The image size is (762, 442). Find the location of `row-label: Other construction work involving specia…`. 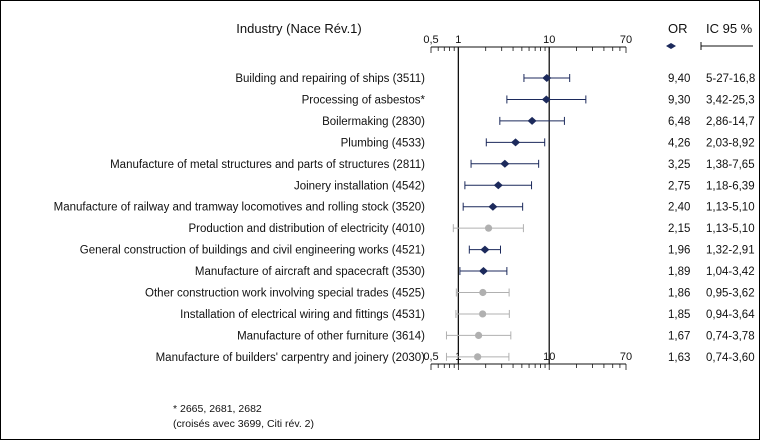

row-label: Other construction work involving specia… is located at coordinates (285, 294).